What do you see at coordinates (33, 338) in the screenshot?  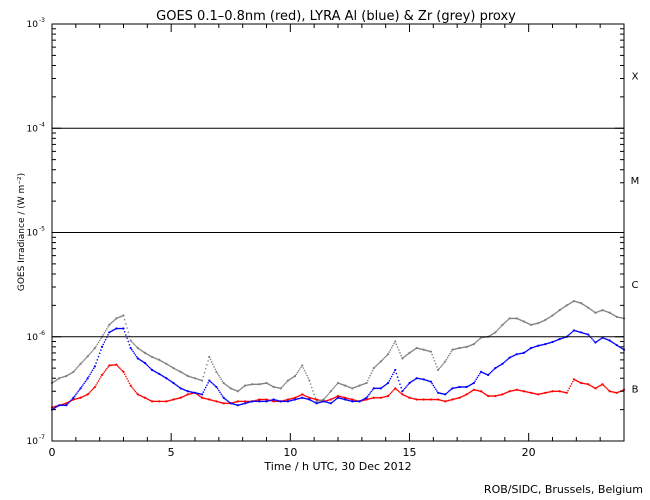 I see `y-tick-label: 10` at bounding box center [33, 338].